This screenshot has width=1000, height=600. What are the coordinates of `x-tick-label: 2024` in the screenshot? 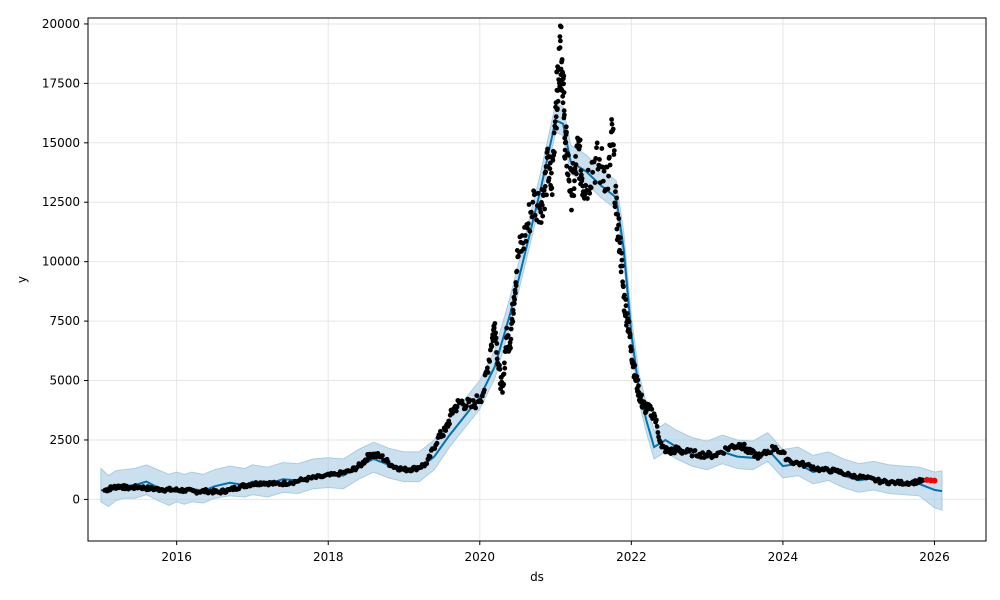 It's located at (783, 557).